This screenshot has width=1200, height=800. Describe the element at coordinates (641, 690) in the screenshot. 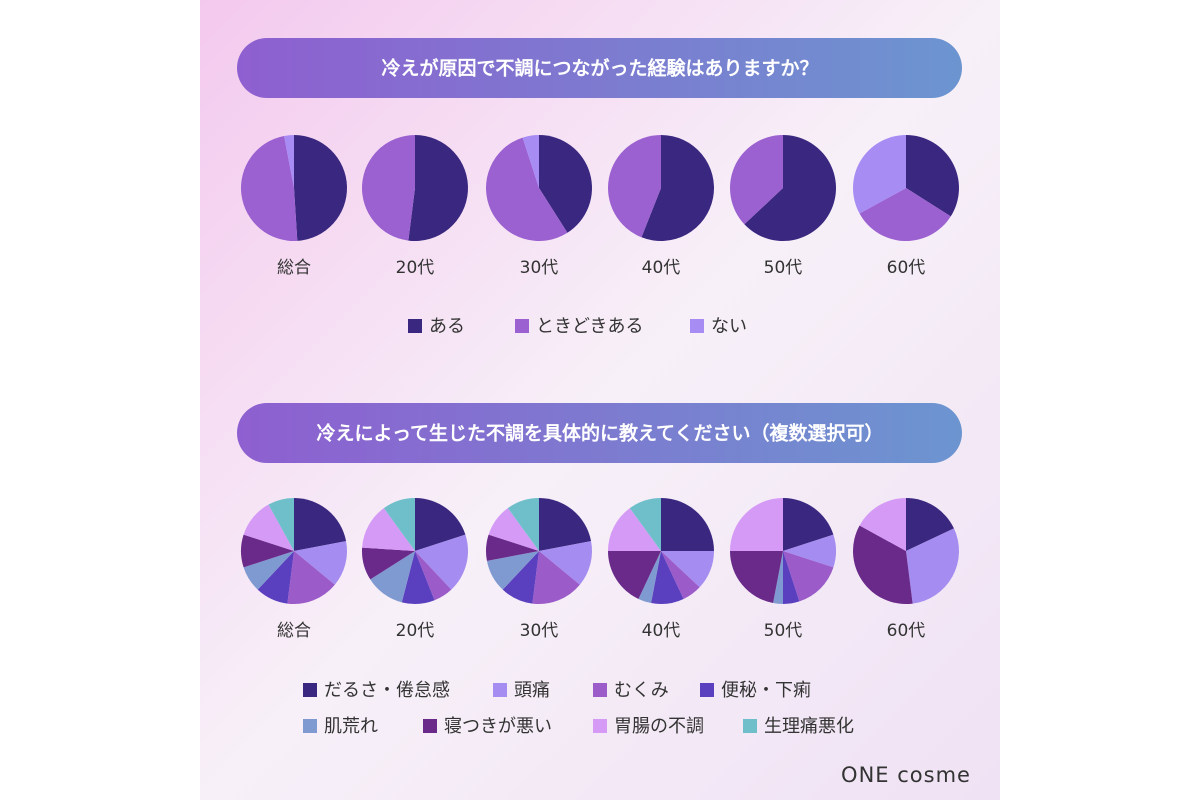

I see `legend-label: むくみ` at that location.